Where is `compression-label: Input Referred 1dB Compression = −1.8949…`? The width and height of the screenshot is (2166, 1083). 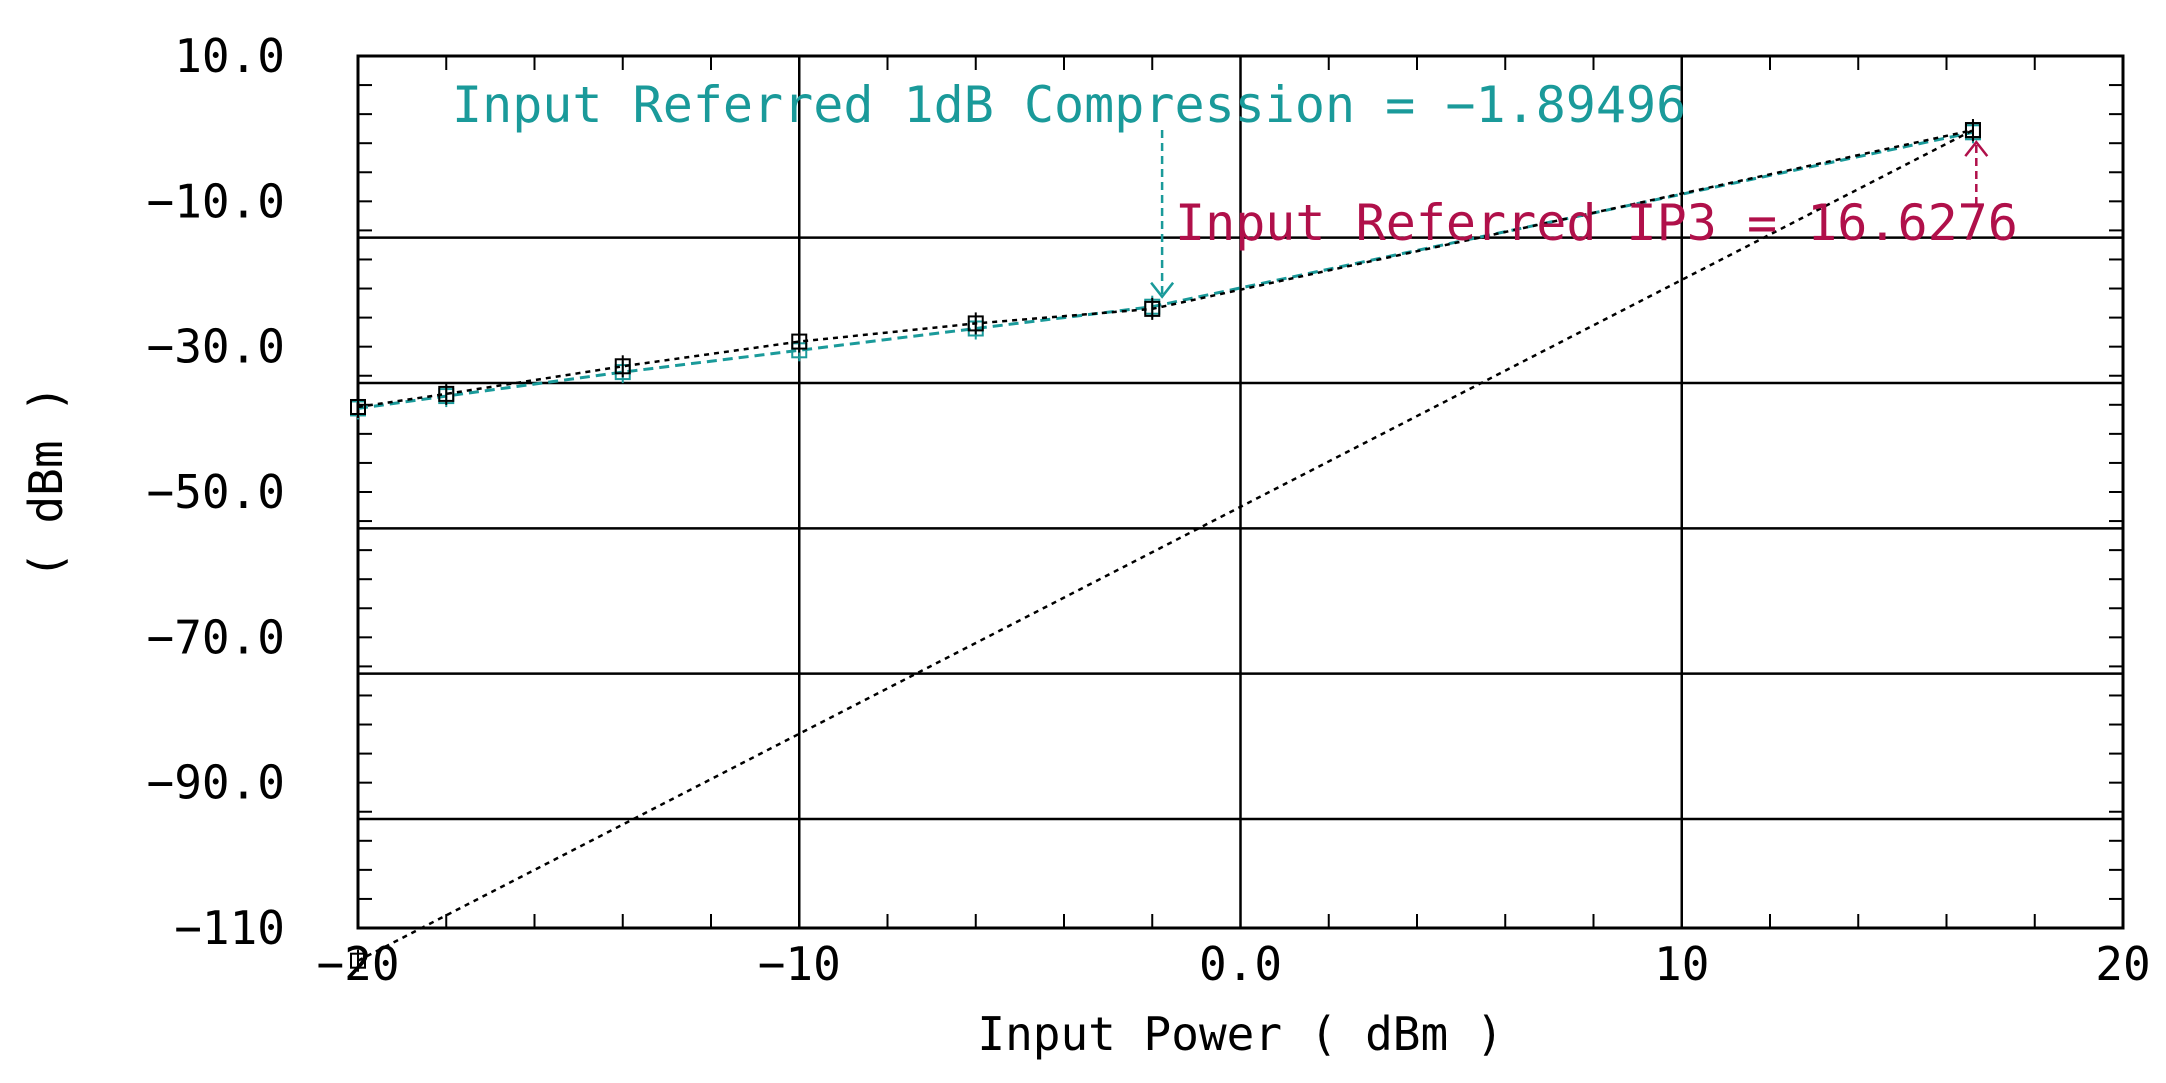 compression-label: Input Referred 1dB Compression = −1.8949… is located at coordinates (1069, 105).